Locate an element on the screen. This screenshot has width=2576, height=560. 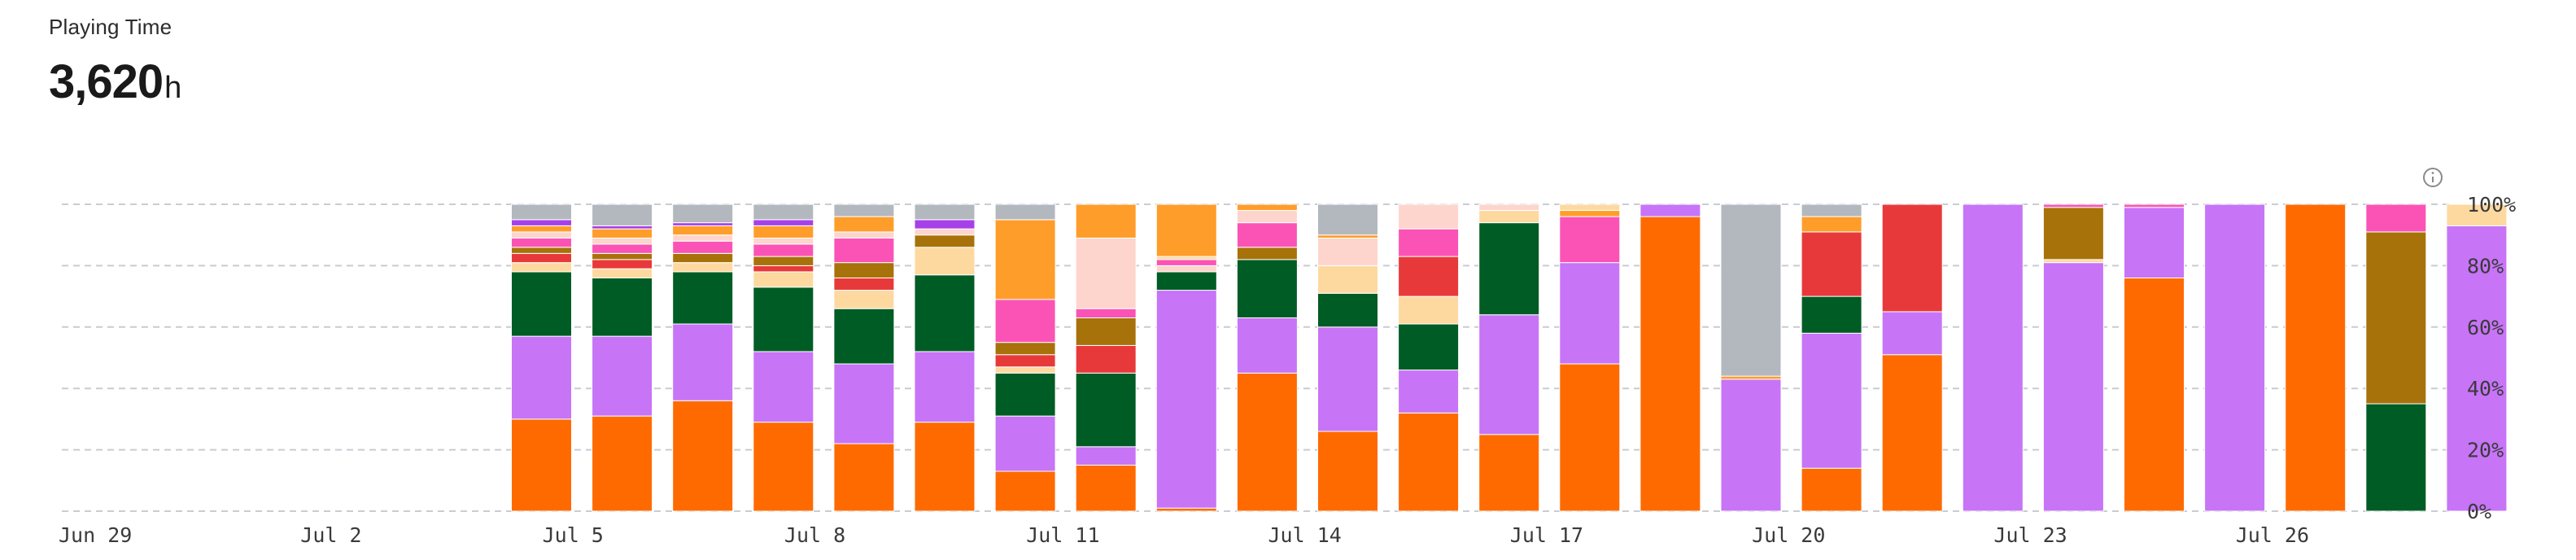
info-icon is located at coordinates (2433, 177).